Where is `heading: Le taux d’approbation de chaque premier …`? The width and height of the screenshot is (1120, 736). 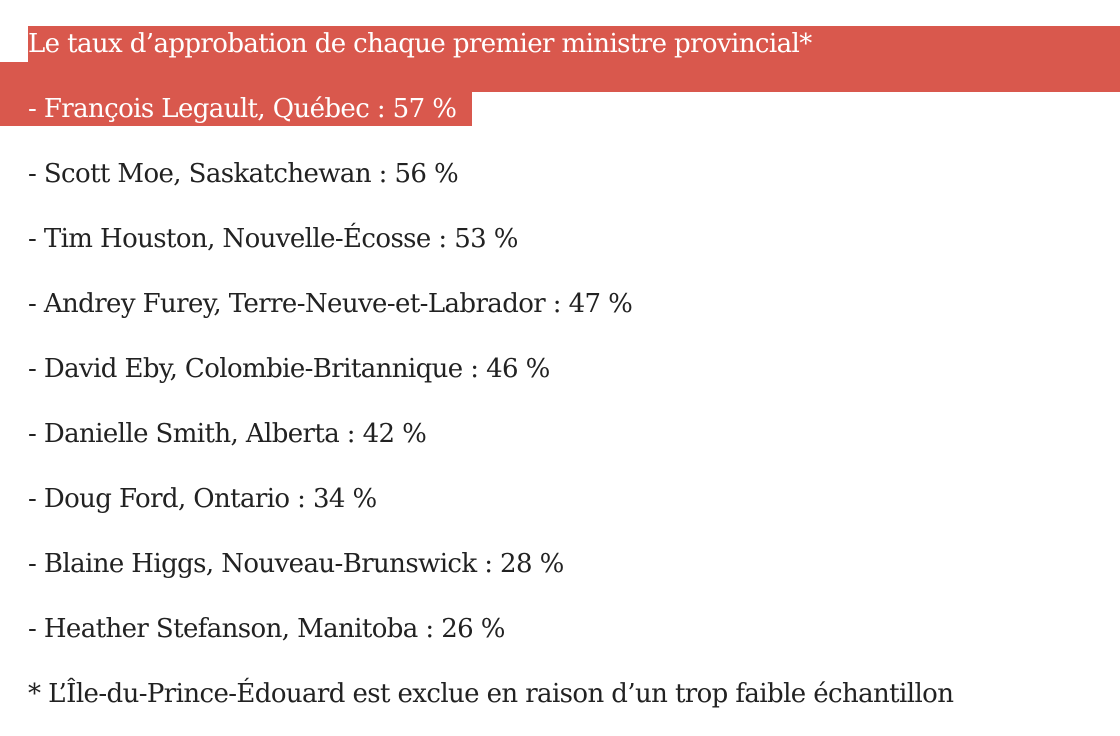
heading: Le taux d’approbation de chaque premier … is located at coordinates (420, 44).